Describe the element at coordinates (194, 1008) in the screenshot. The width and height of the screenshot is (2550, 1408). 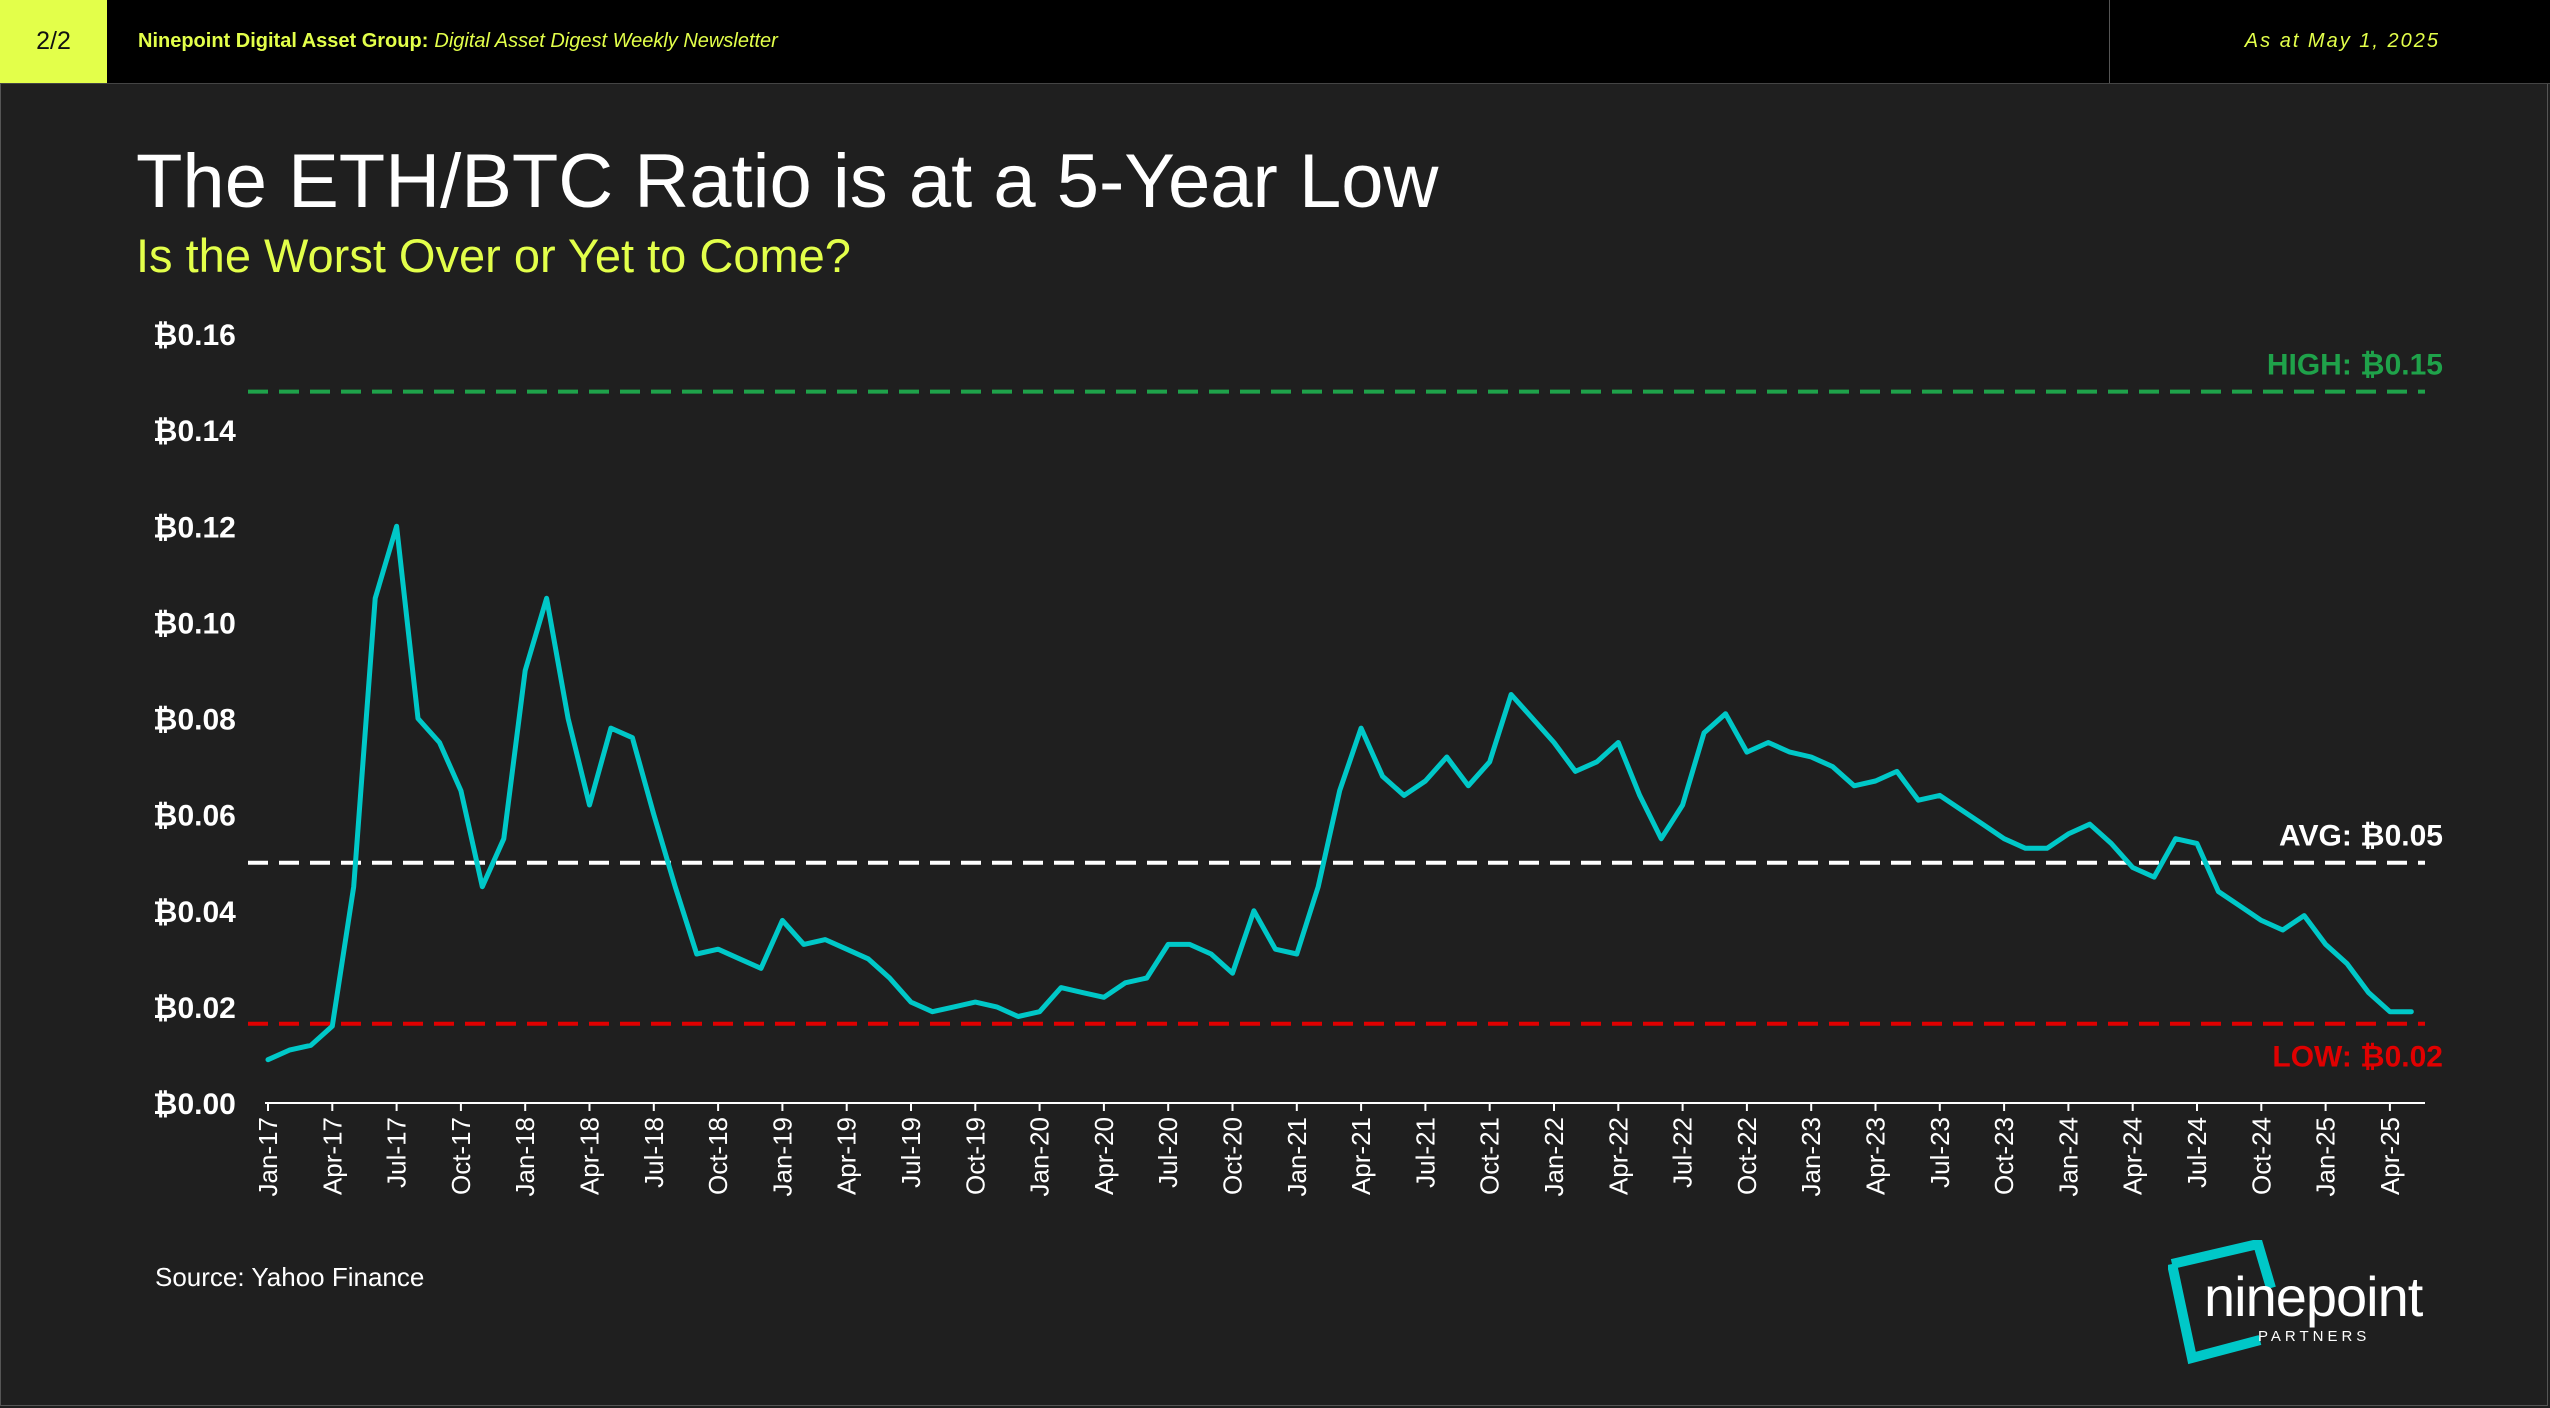
I see `y-tick-label: ₿0.02` at that location.